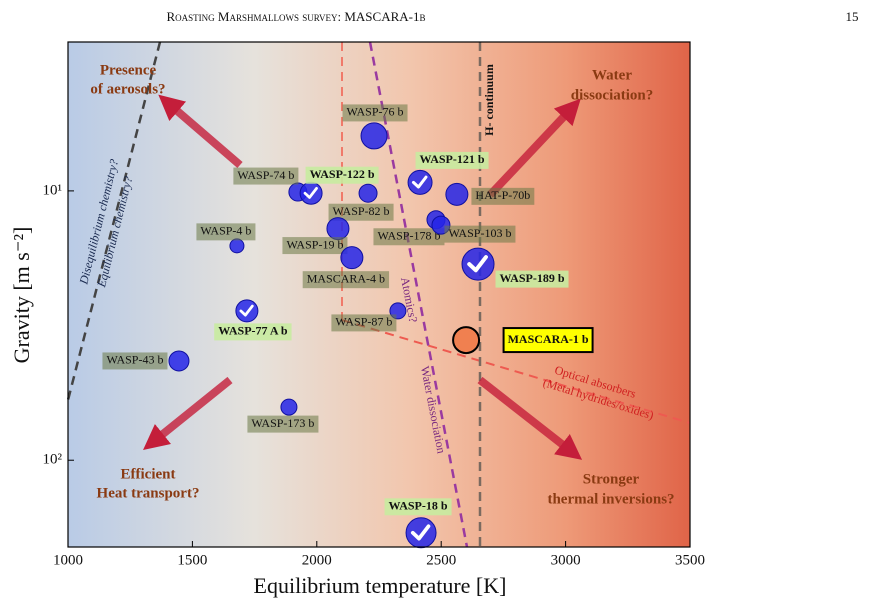 The height and width of the screenshot is (605, 873). Describe the element at coordinates (128, 70) in the screenshot. I see `annotation: Presence` at that location.